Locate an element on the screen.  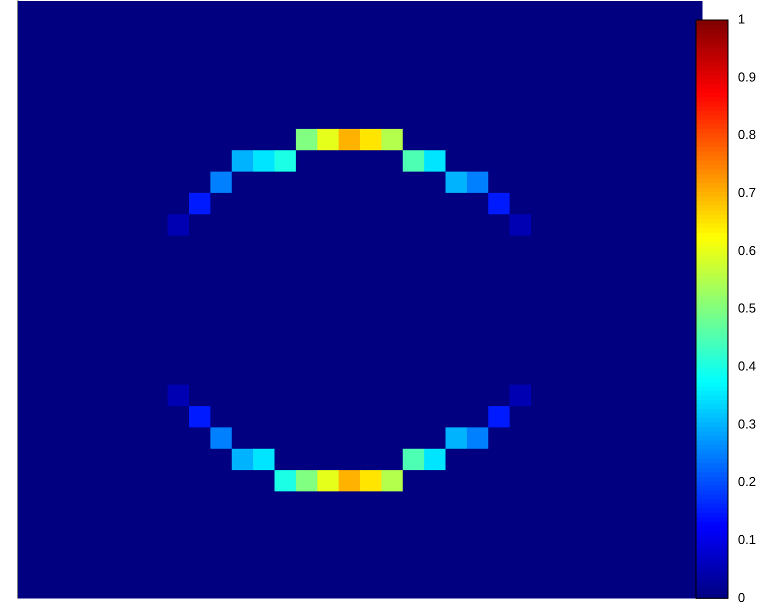
color-bar-label: 0.3 is located at coordinates (747, 424).